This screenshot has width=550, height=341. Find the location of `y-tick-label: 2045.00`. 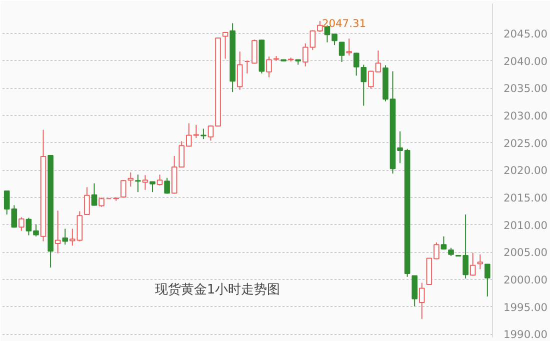

y-tick-label: 2045.00 is located at coordinates (526, 34).